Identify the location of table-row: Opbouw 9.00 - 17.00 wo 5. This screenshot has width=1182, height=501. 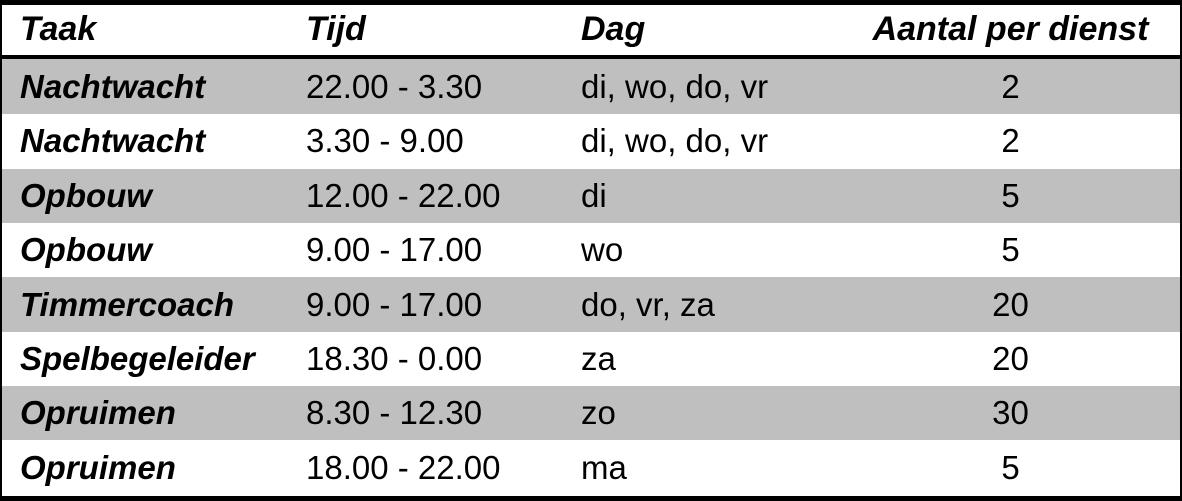
(591, 250).